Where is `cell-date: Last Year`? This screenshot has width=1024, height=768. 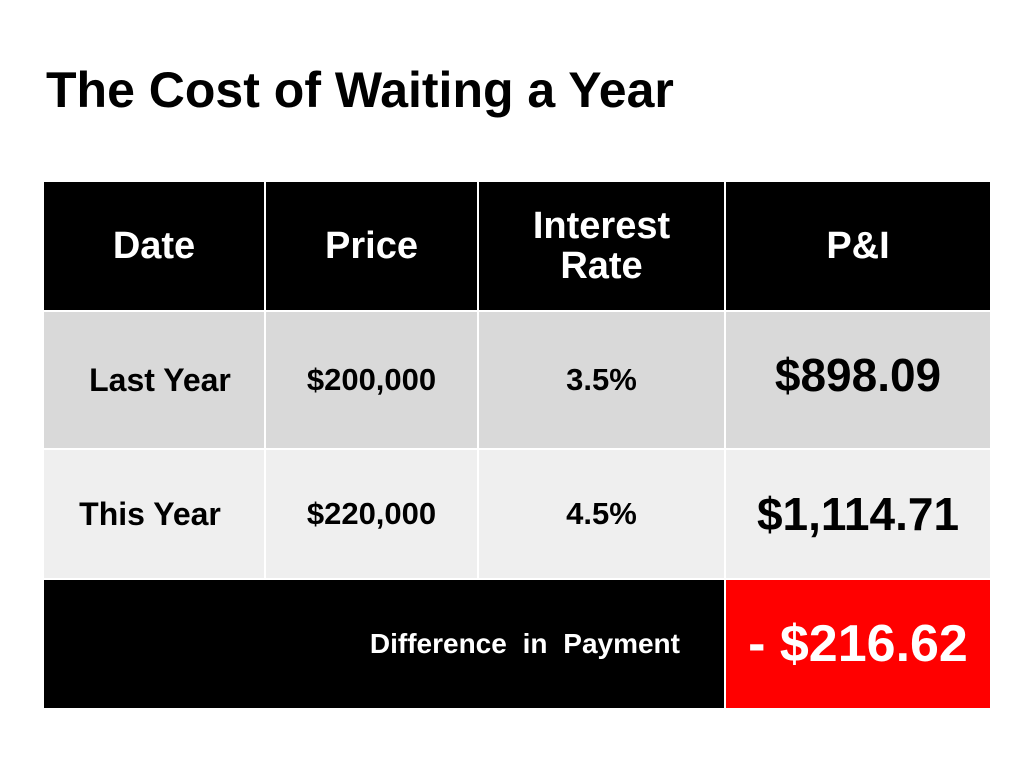 cell-date: Last Year is located at coordinates (154, 380).